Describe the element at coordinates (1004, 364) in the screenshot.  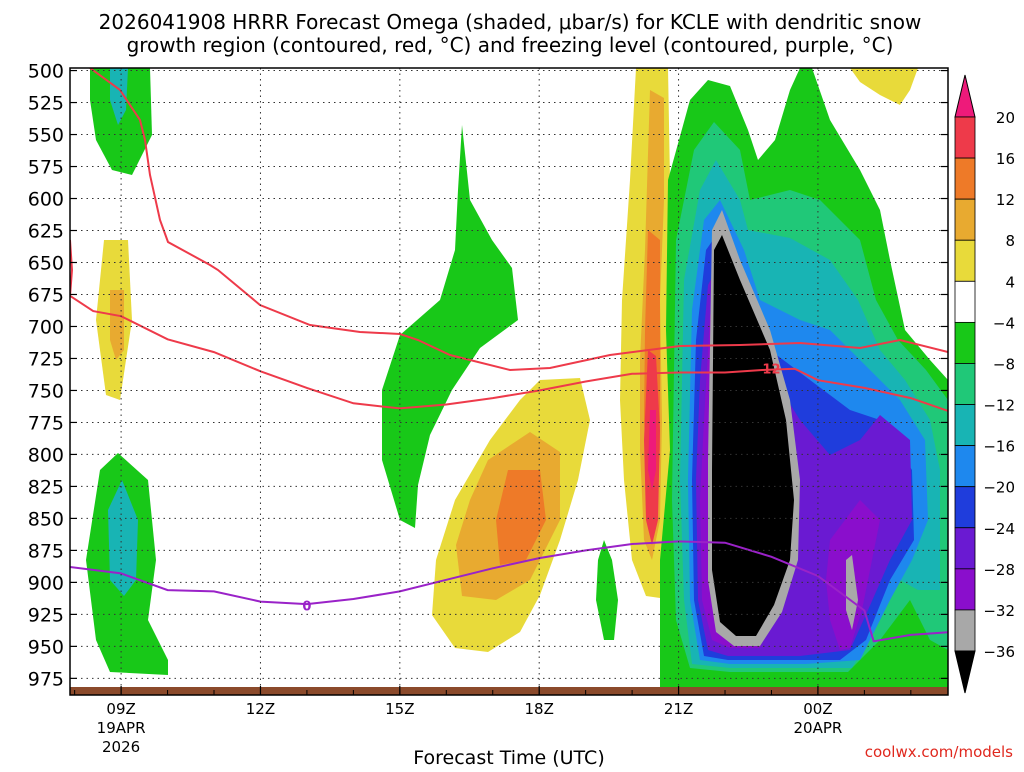
I see `colorbar-label: −8` at that location.